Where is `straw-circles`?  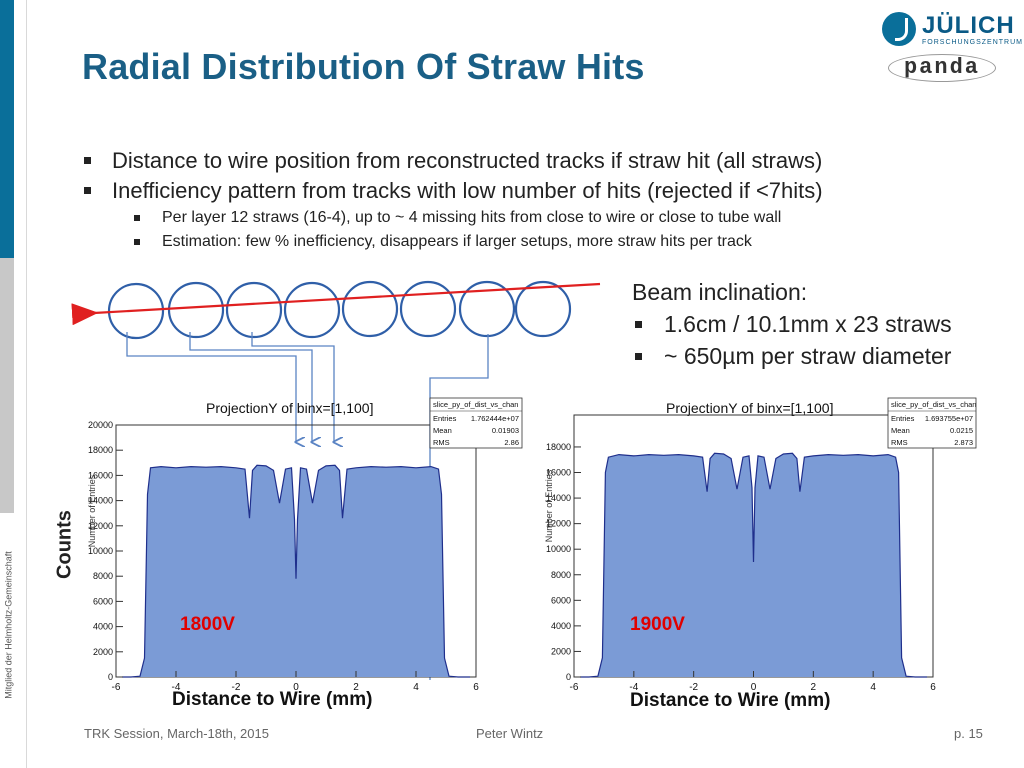
straw-circles is located at coordinates (339, 310).